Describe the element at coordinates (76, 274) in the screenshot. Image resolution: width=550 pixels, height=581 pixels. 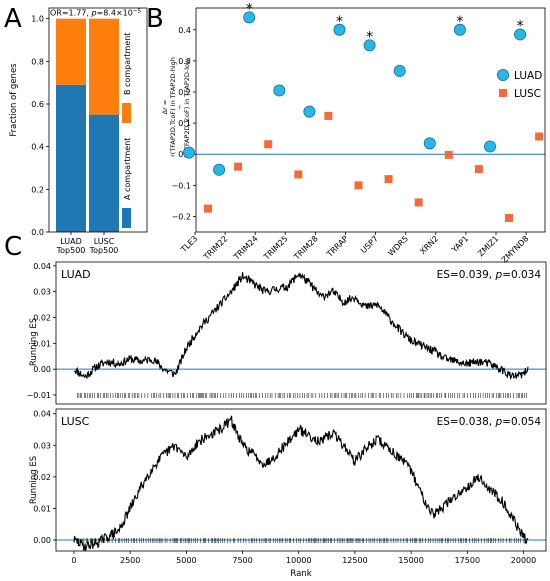
I see `panel-c-luad-title: LUAD` at that location.